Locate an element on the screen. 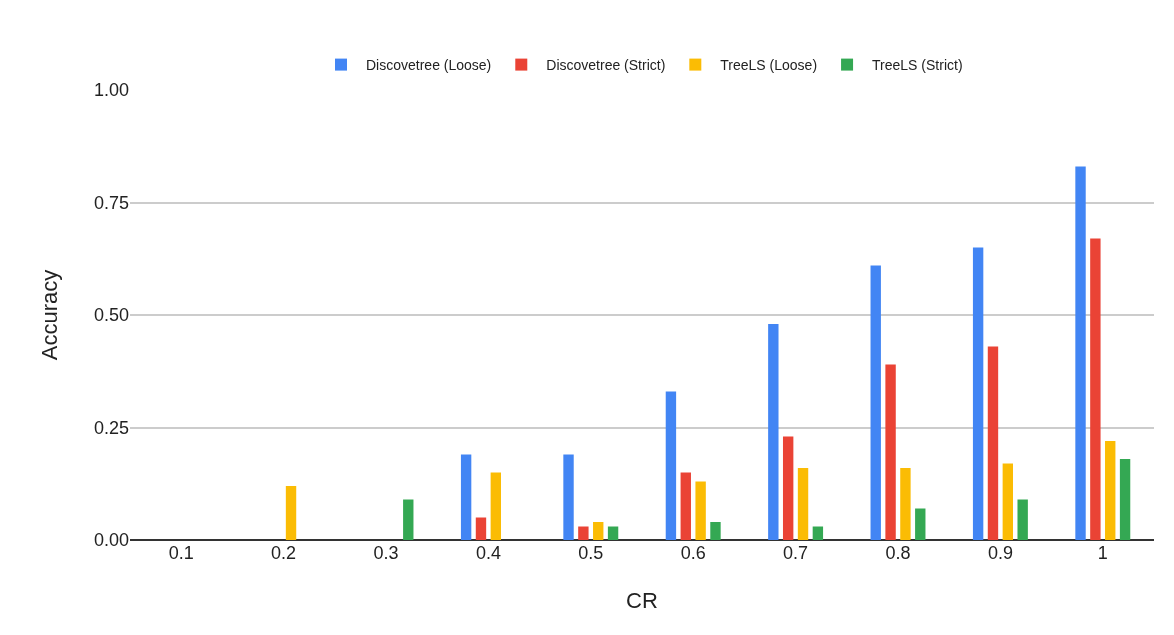 The height and width of the screenshot is (635, 1174). x-tick-label: 0.7 is located at coordinates (796, 553).